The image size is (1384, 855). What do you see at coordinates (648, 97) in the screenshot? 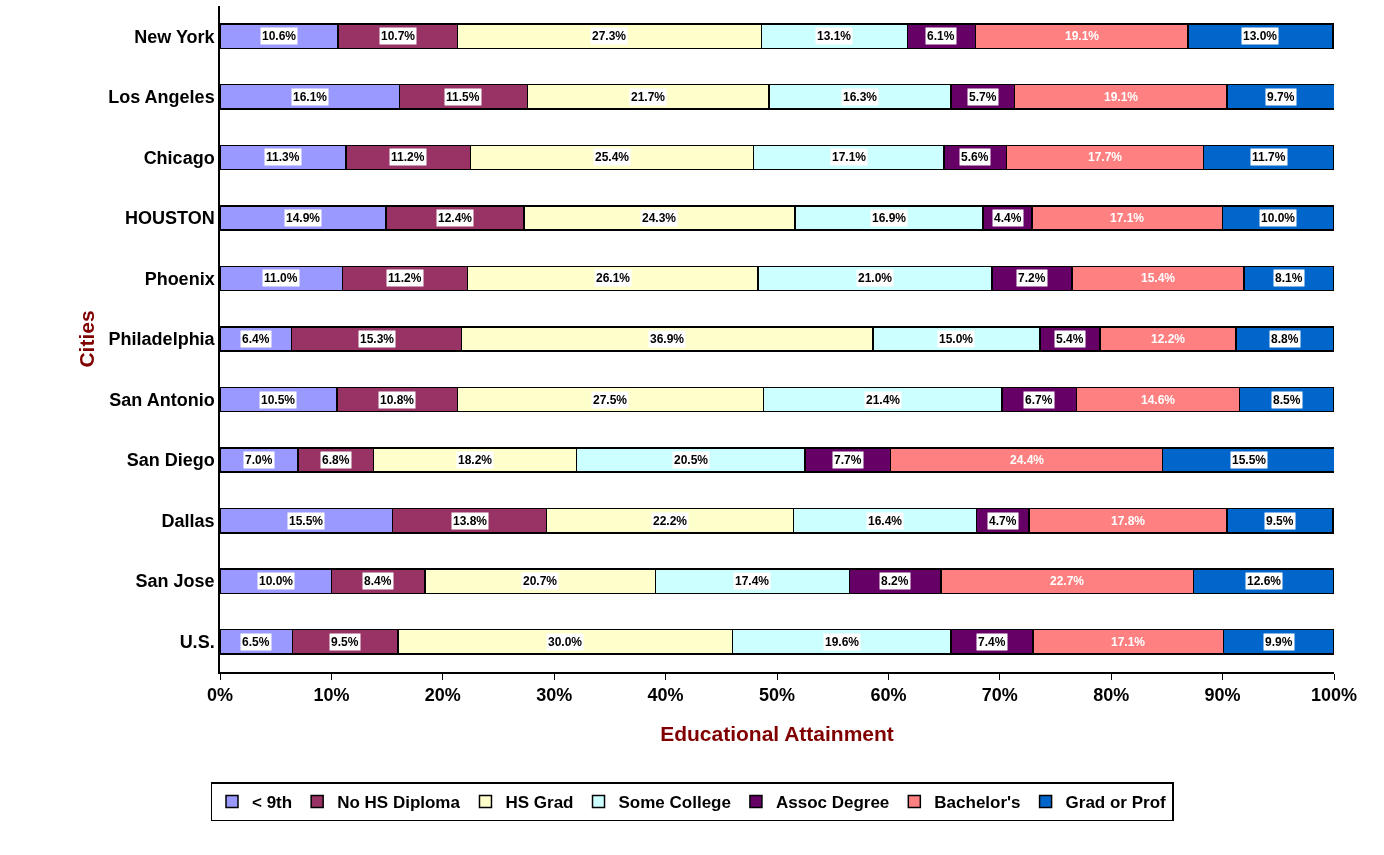
I see `data-label: 21.7%` at bounding box center [648, 97].